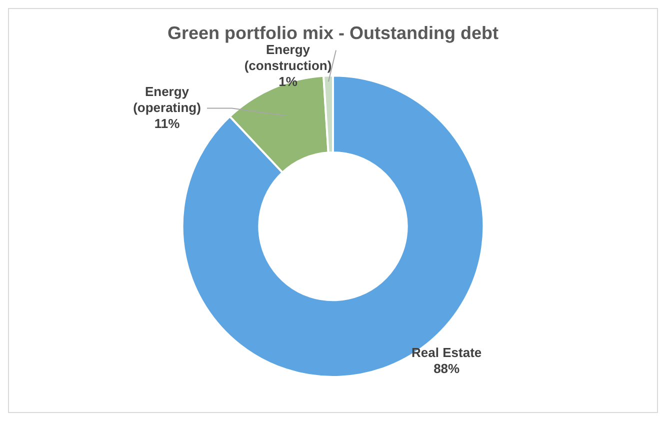  I want to click on data-label: 11%, so click(167, 123).